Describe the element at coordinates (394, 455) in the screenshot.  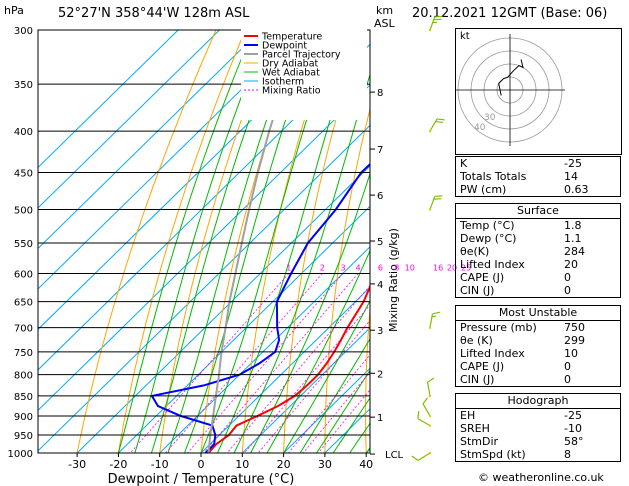
I see `km-tick-label: LCL` at that location.